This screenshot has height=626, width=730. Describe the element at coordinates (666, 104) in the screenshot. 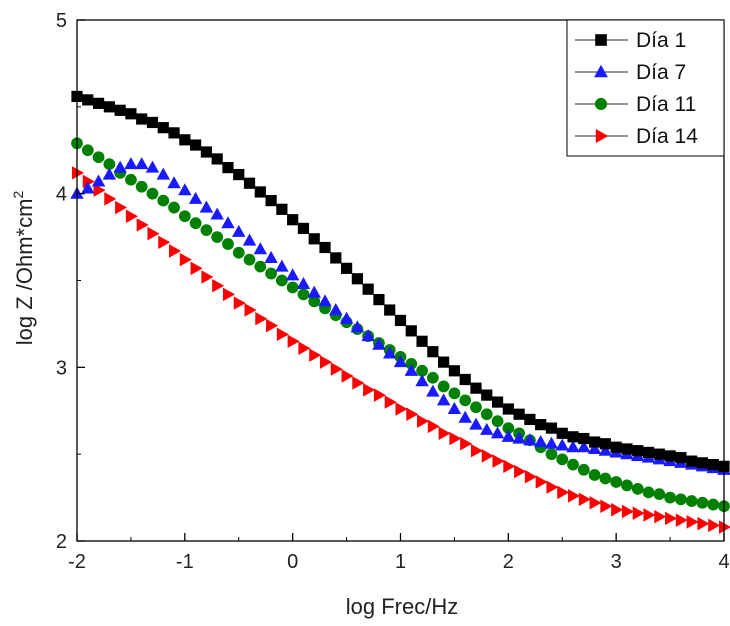

I see `legend-label: Día 11` at that location.